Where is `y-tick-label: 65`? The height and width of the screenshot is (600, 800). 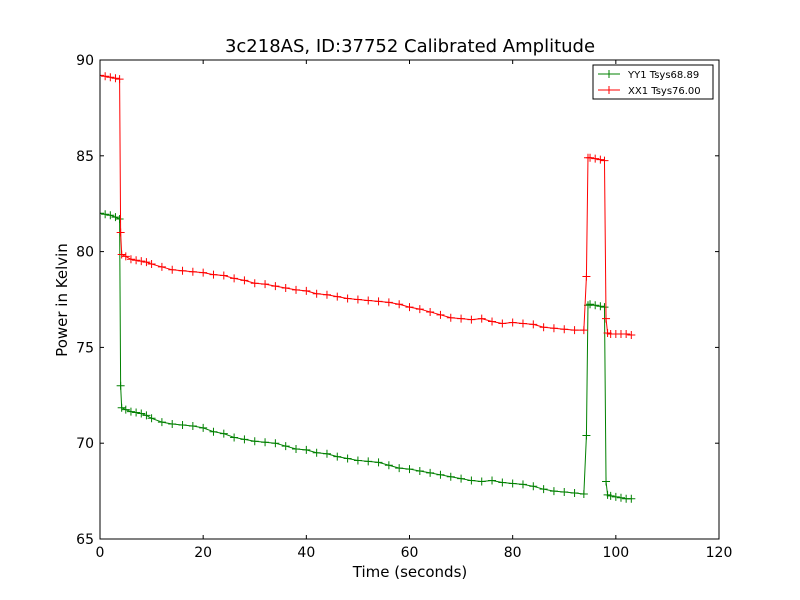
y-tick-label: 65 is located at coordinates (85, 540).